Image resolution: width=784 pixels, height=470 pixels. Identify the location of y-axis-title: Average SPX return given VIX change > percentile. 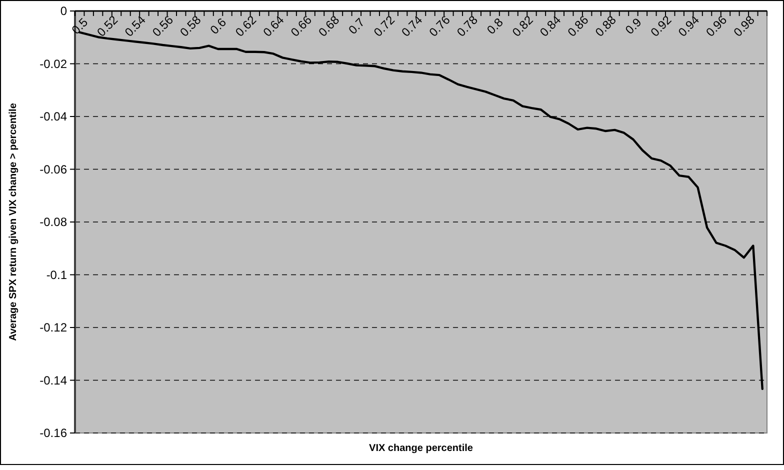
(13, 221).